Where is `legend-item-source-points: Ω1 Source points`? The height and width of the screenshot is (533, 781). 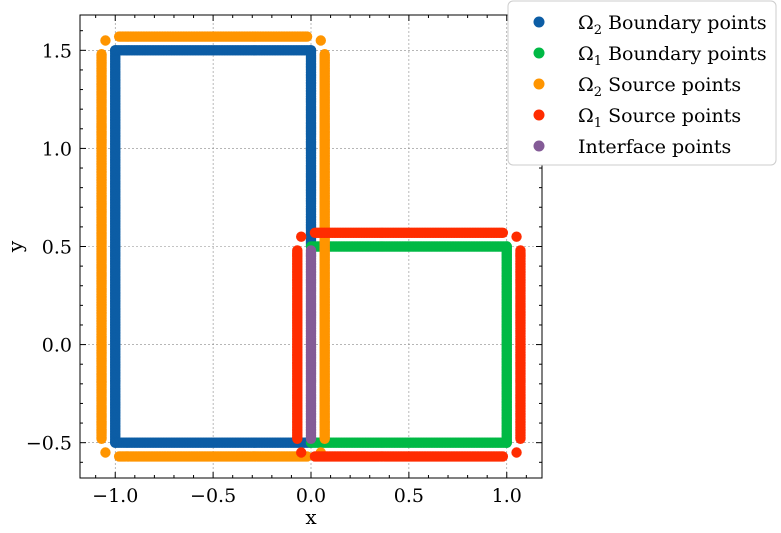 legend-item-source-points: Ω1 Source points is located at coordinates (637, 118).